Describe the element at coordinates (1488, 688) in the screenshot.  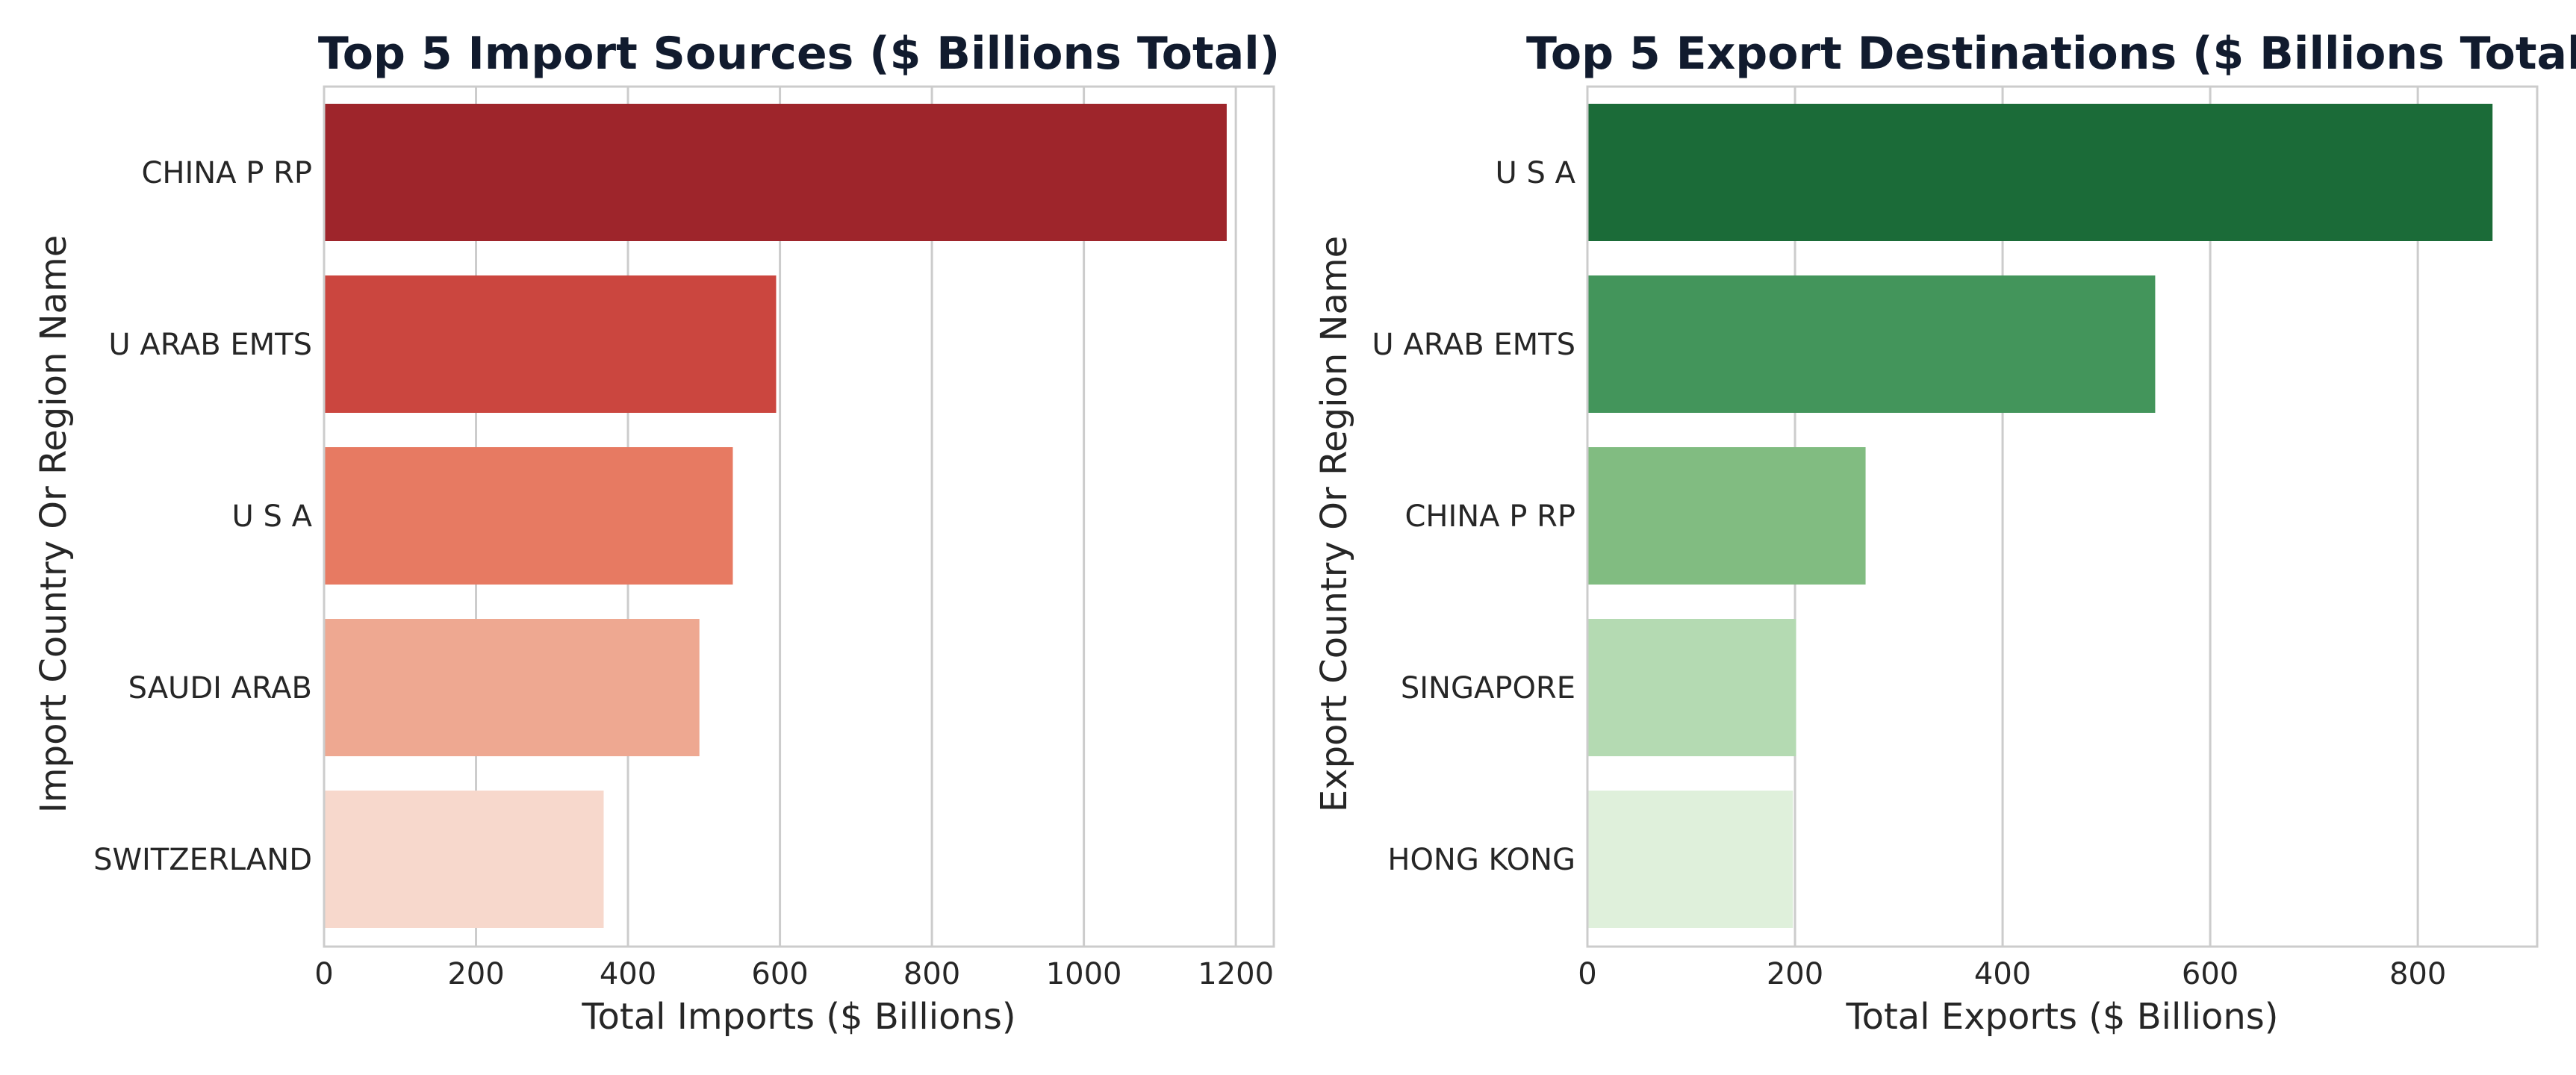
I see `category-label: SINGAPORE` at that location.